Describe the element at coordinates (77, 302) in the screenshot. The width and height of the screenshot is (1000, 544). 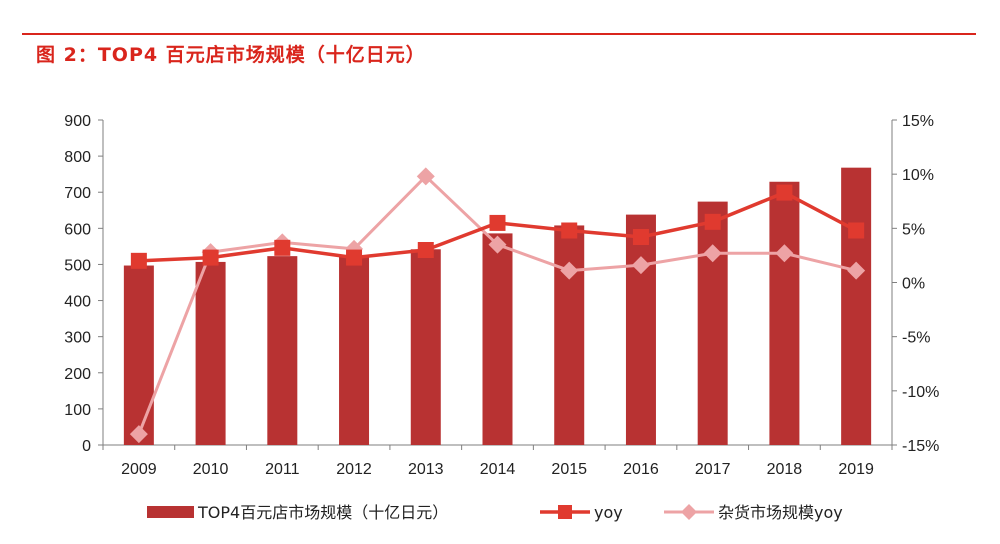
I see `left-tick-label: 400` at that location.